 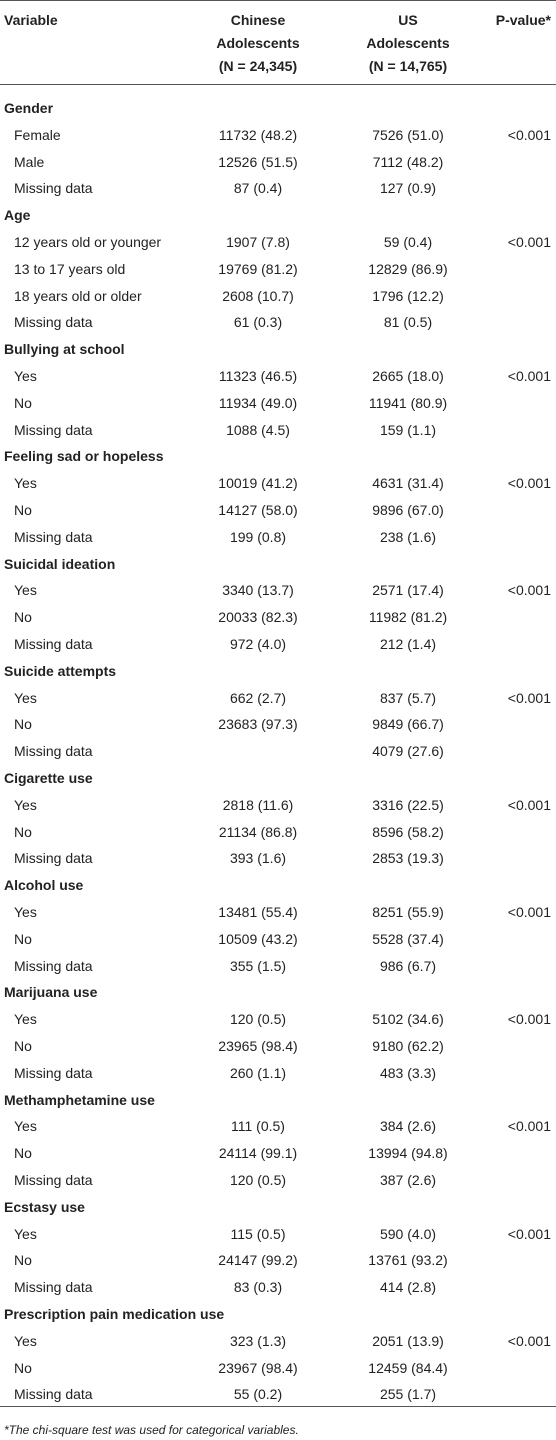 What do you see at coordinates (44, 1206) in the screenshot?
I see `section-title: Ecstasy use` at bounding box center [44, 1206].